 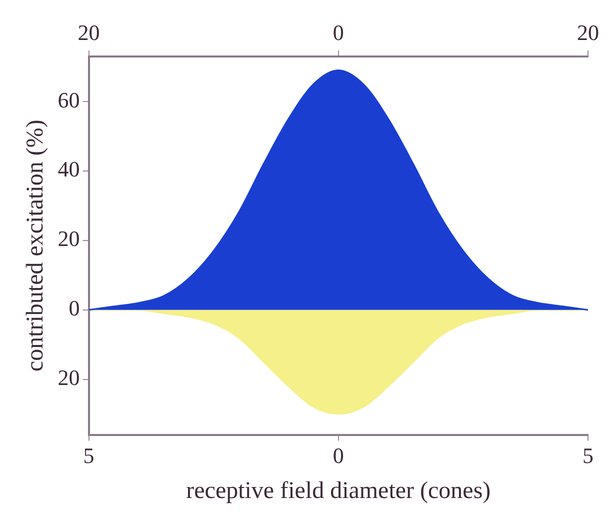 What do you see at coordinates (69, 169) in the screenshot?
I see `y-tick-label: 40` at bounding box center [69, 169].